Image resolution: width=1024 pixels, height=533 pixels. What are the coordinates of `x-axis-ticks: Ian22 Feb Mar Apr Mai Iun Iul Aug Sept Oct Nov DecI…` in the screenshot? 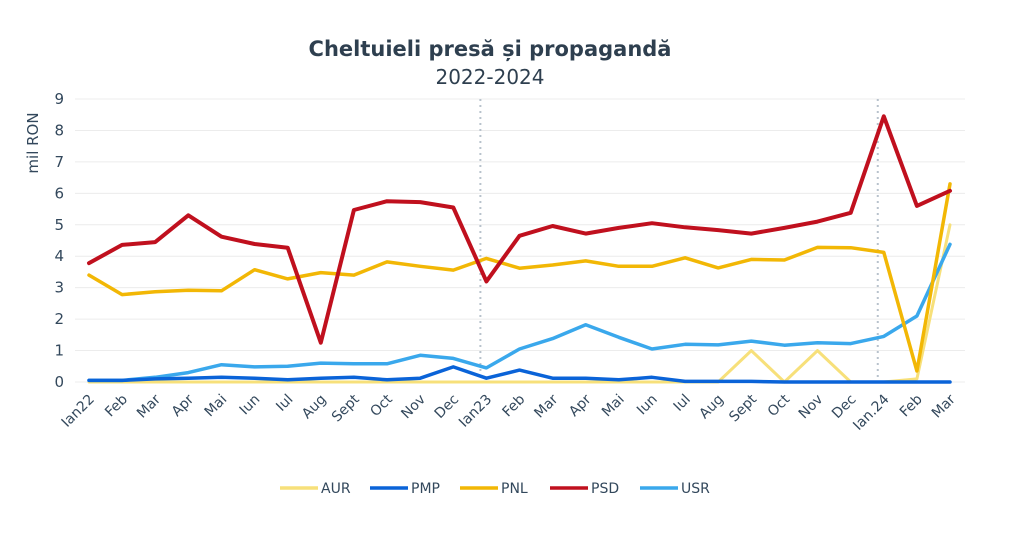 It's located at (509, 412).